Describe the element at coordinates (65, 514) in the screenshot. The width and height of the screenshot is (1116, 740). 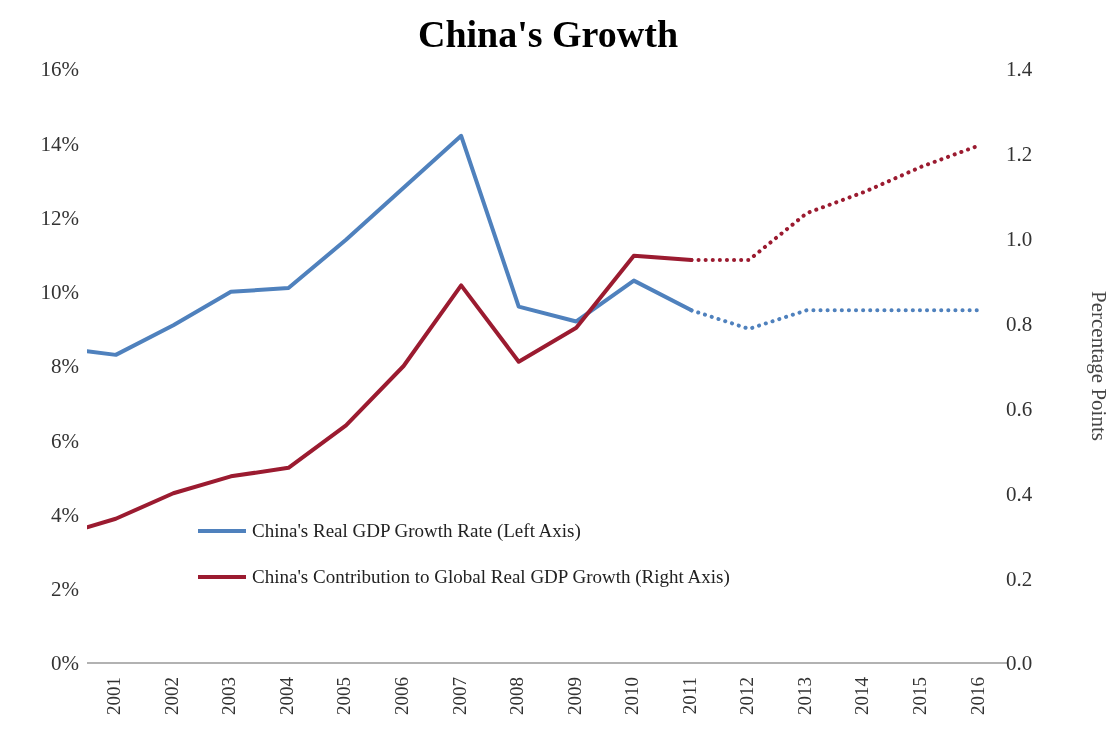
I see `y-tick-label: 4%` at that location.